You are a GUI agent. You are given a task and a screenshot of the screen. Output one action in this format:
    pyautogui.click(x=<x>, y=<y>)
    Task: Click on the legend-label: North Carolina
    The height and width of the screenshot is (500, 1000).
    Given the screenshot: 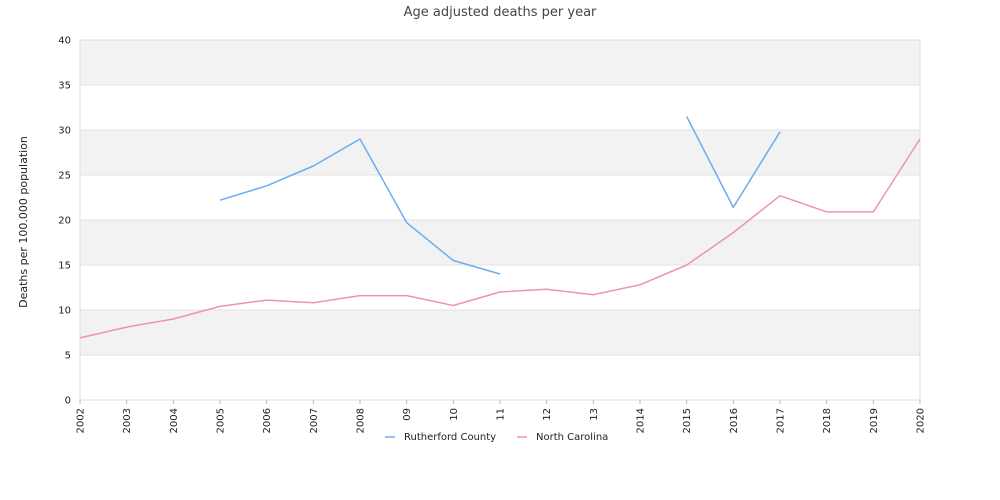 What is the action you would take?
    pyautogui.click(x=572, y=437)
    